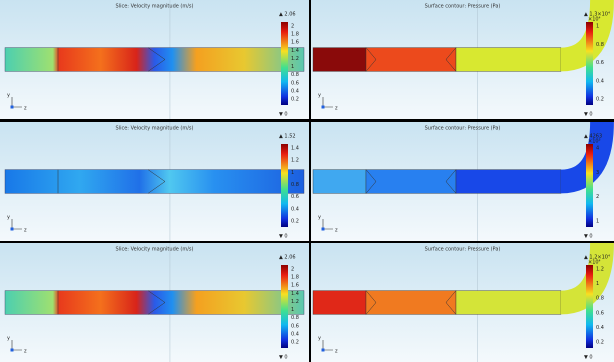 This screenshot has width=614, height=362. I want to click on colorbar-max: ▲ 1.3×10⁴, so click(597, 15).